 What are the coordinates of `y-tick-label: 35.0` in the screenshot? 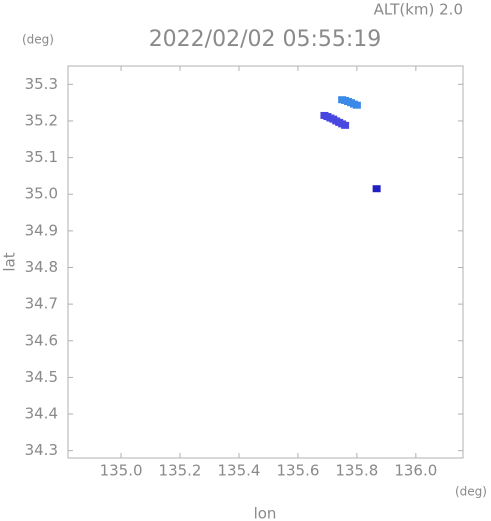 It's located at (41, 194).